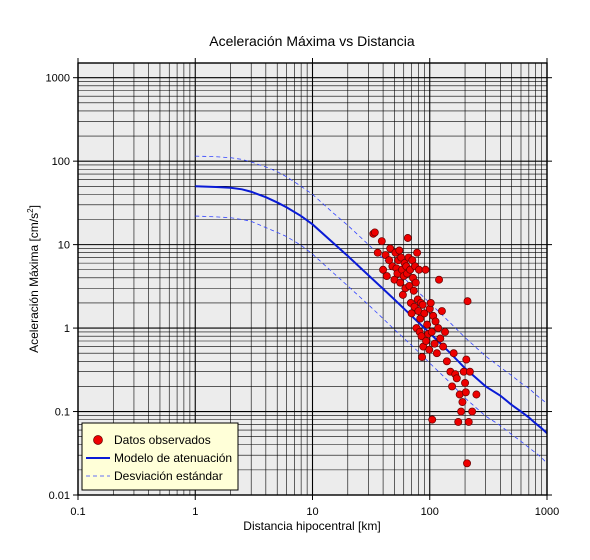  I want to click on y-axis-label-exponent: 2, so click(30, 210).